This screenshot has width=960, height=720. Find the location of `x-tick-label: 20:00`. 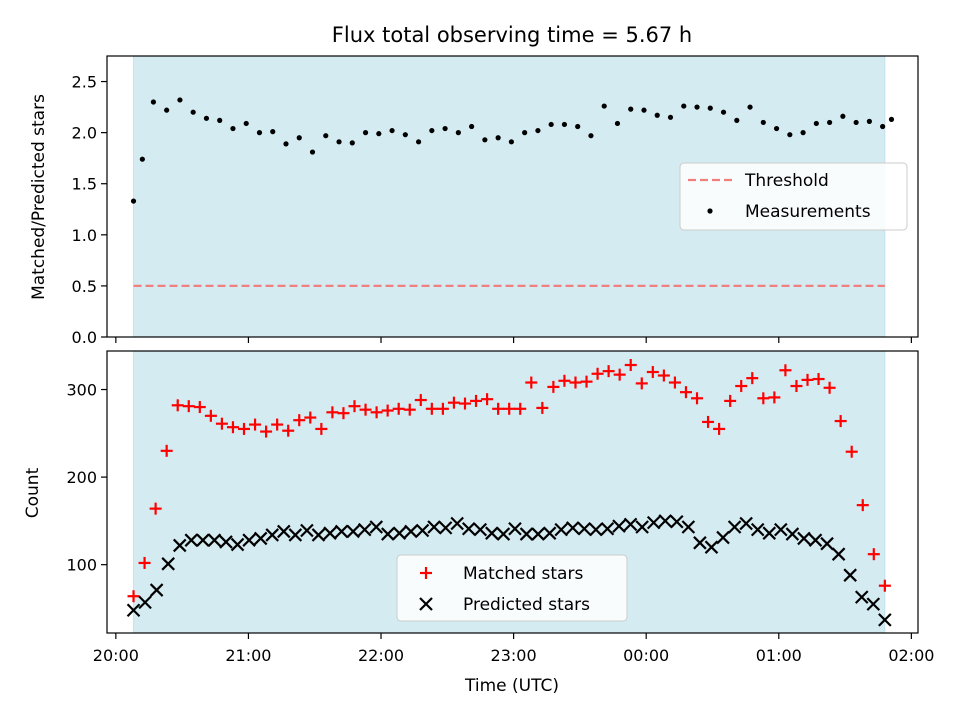

x-tick-label: 20:00 is located at coordinates (116, 655).